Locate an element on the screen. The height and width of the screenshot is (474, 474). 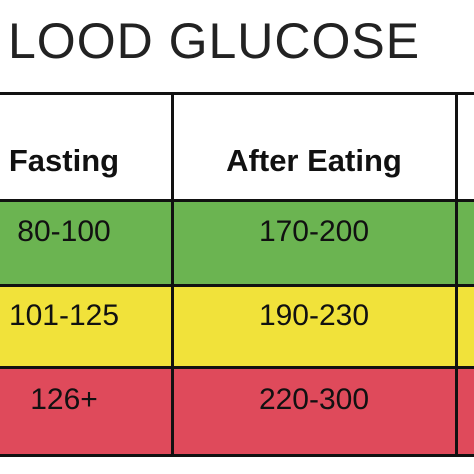
cell: 190-230 is located at coordinates (314, 315).